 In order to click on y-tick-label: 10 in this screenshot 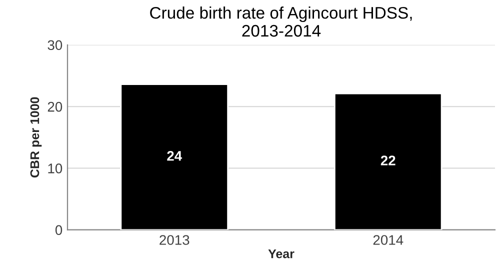, I will do `click(55, 169)`.